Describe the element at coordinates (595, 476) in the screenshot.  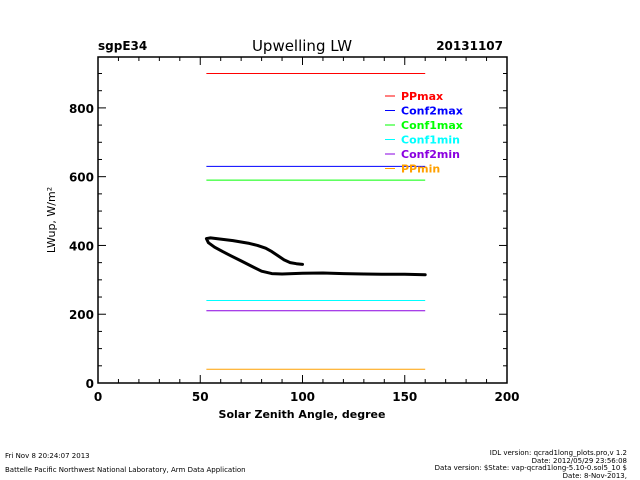
I see `footer-data-date: Date: 8-Nov-2013,` at that location.